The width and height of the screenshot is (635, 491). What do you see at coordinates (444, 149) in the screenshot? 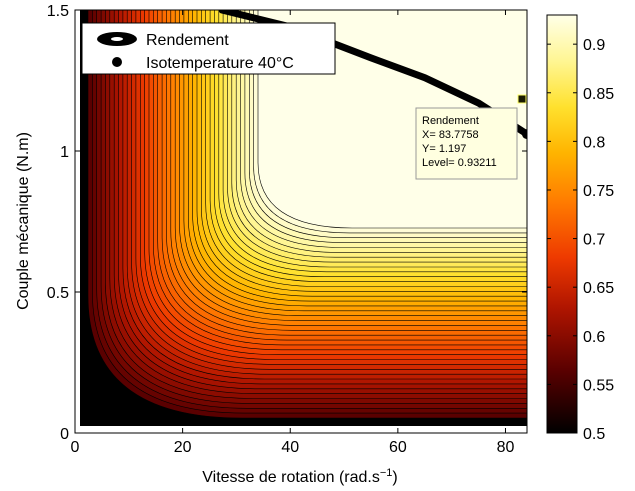
I see `datatip-y: Y= 1.197` at bounding box center [444, 149].